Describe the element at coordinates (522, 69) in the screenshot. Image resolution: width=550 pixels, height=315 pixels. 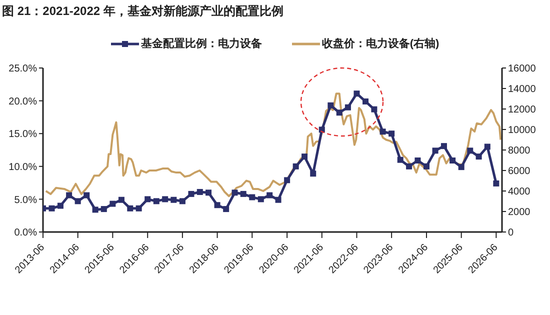
I see `y2-tick-label: 16000` at that location.